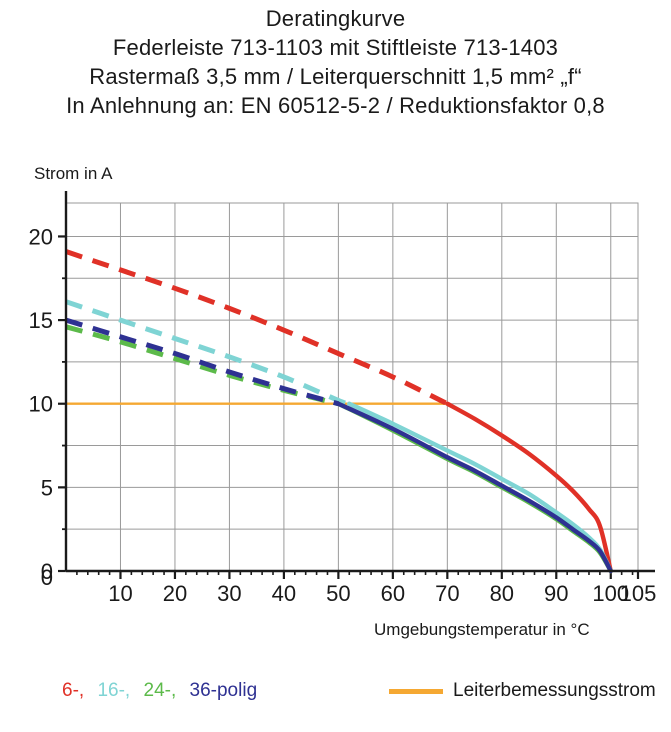 The height and width of the screenshot is (732, 671). I want to click on legend-item-16-polig: 16-,, so click(114, 690).